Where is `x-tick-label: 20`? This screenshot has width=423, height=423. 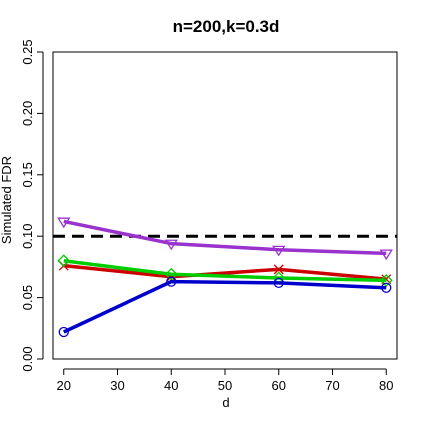
x-tick-label: 20 is located at coordinates (64, 385).